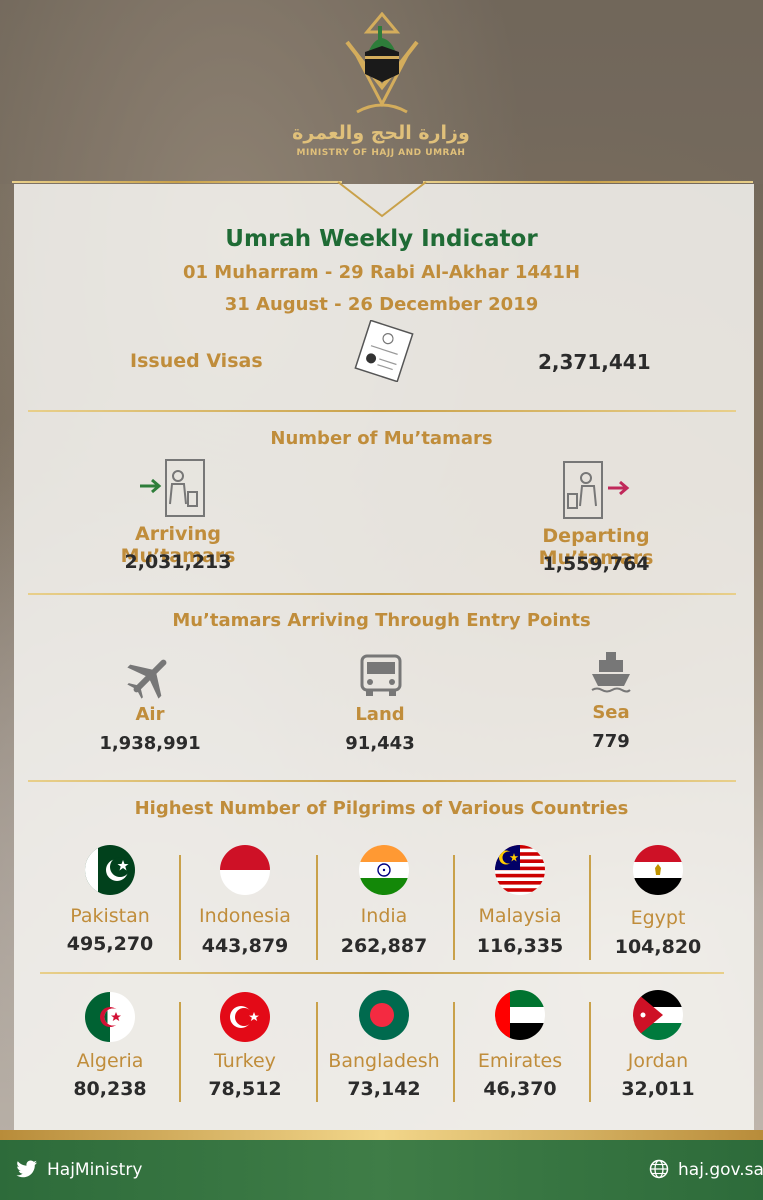 The width and height of the screenshot is (763, 1200). Describe the element at coordinates (588, 182) in the screenshot. I see `divider-top-right` at that location.